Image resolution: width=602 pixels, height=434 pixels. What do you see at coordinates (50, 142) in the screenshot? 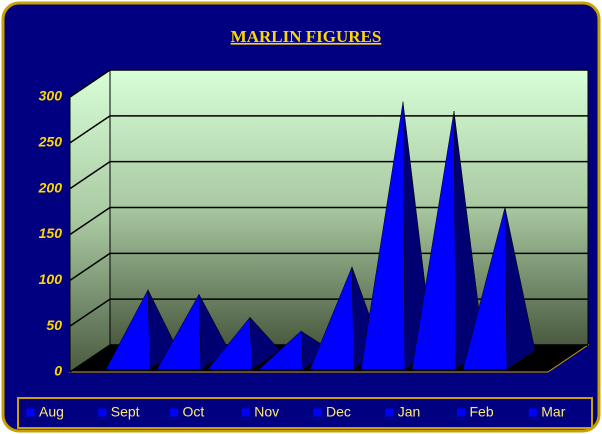
I see `y-tick-label: 250` at bounding box center [50, 142].